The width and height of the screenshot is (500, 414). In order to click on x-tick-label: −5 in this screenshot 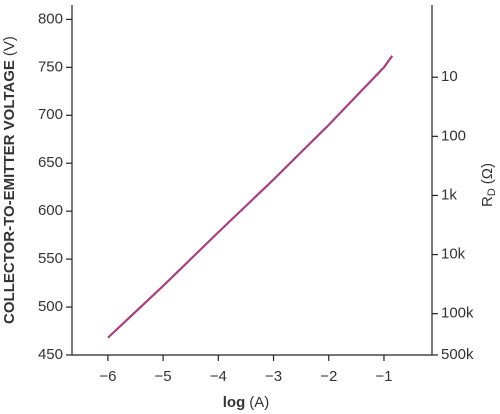, I will do `click(163, 376)`.